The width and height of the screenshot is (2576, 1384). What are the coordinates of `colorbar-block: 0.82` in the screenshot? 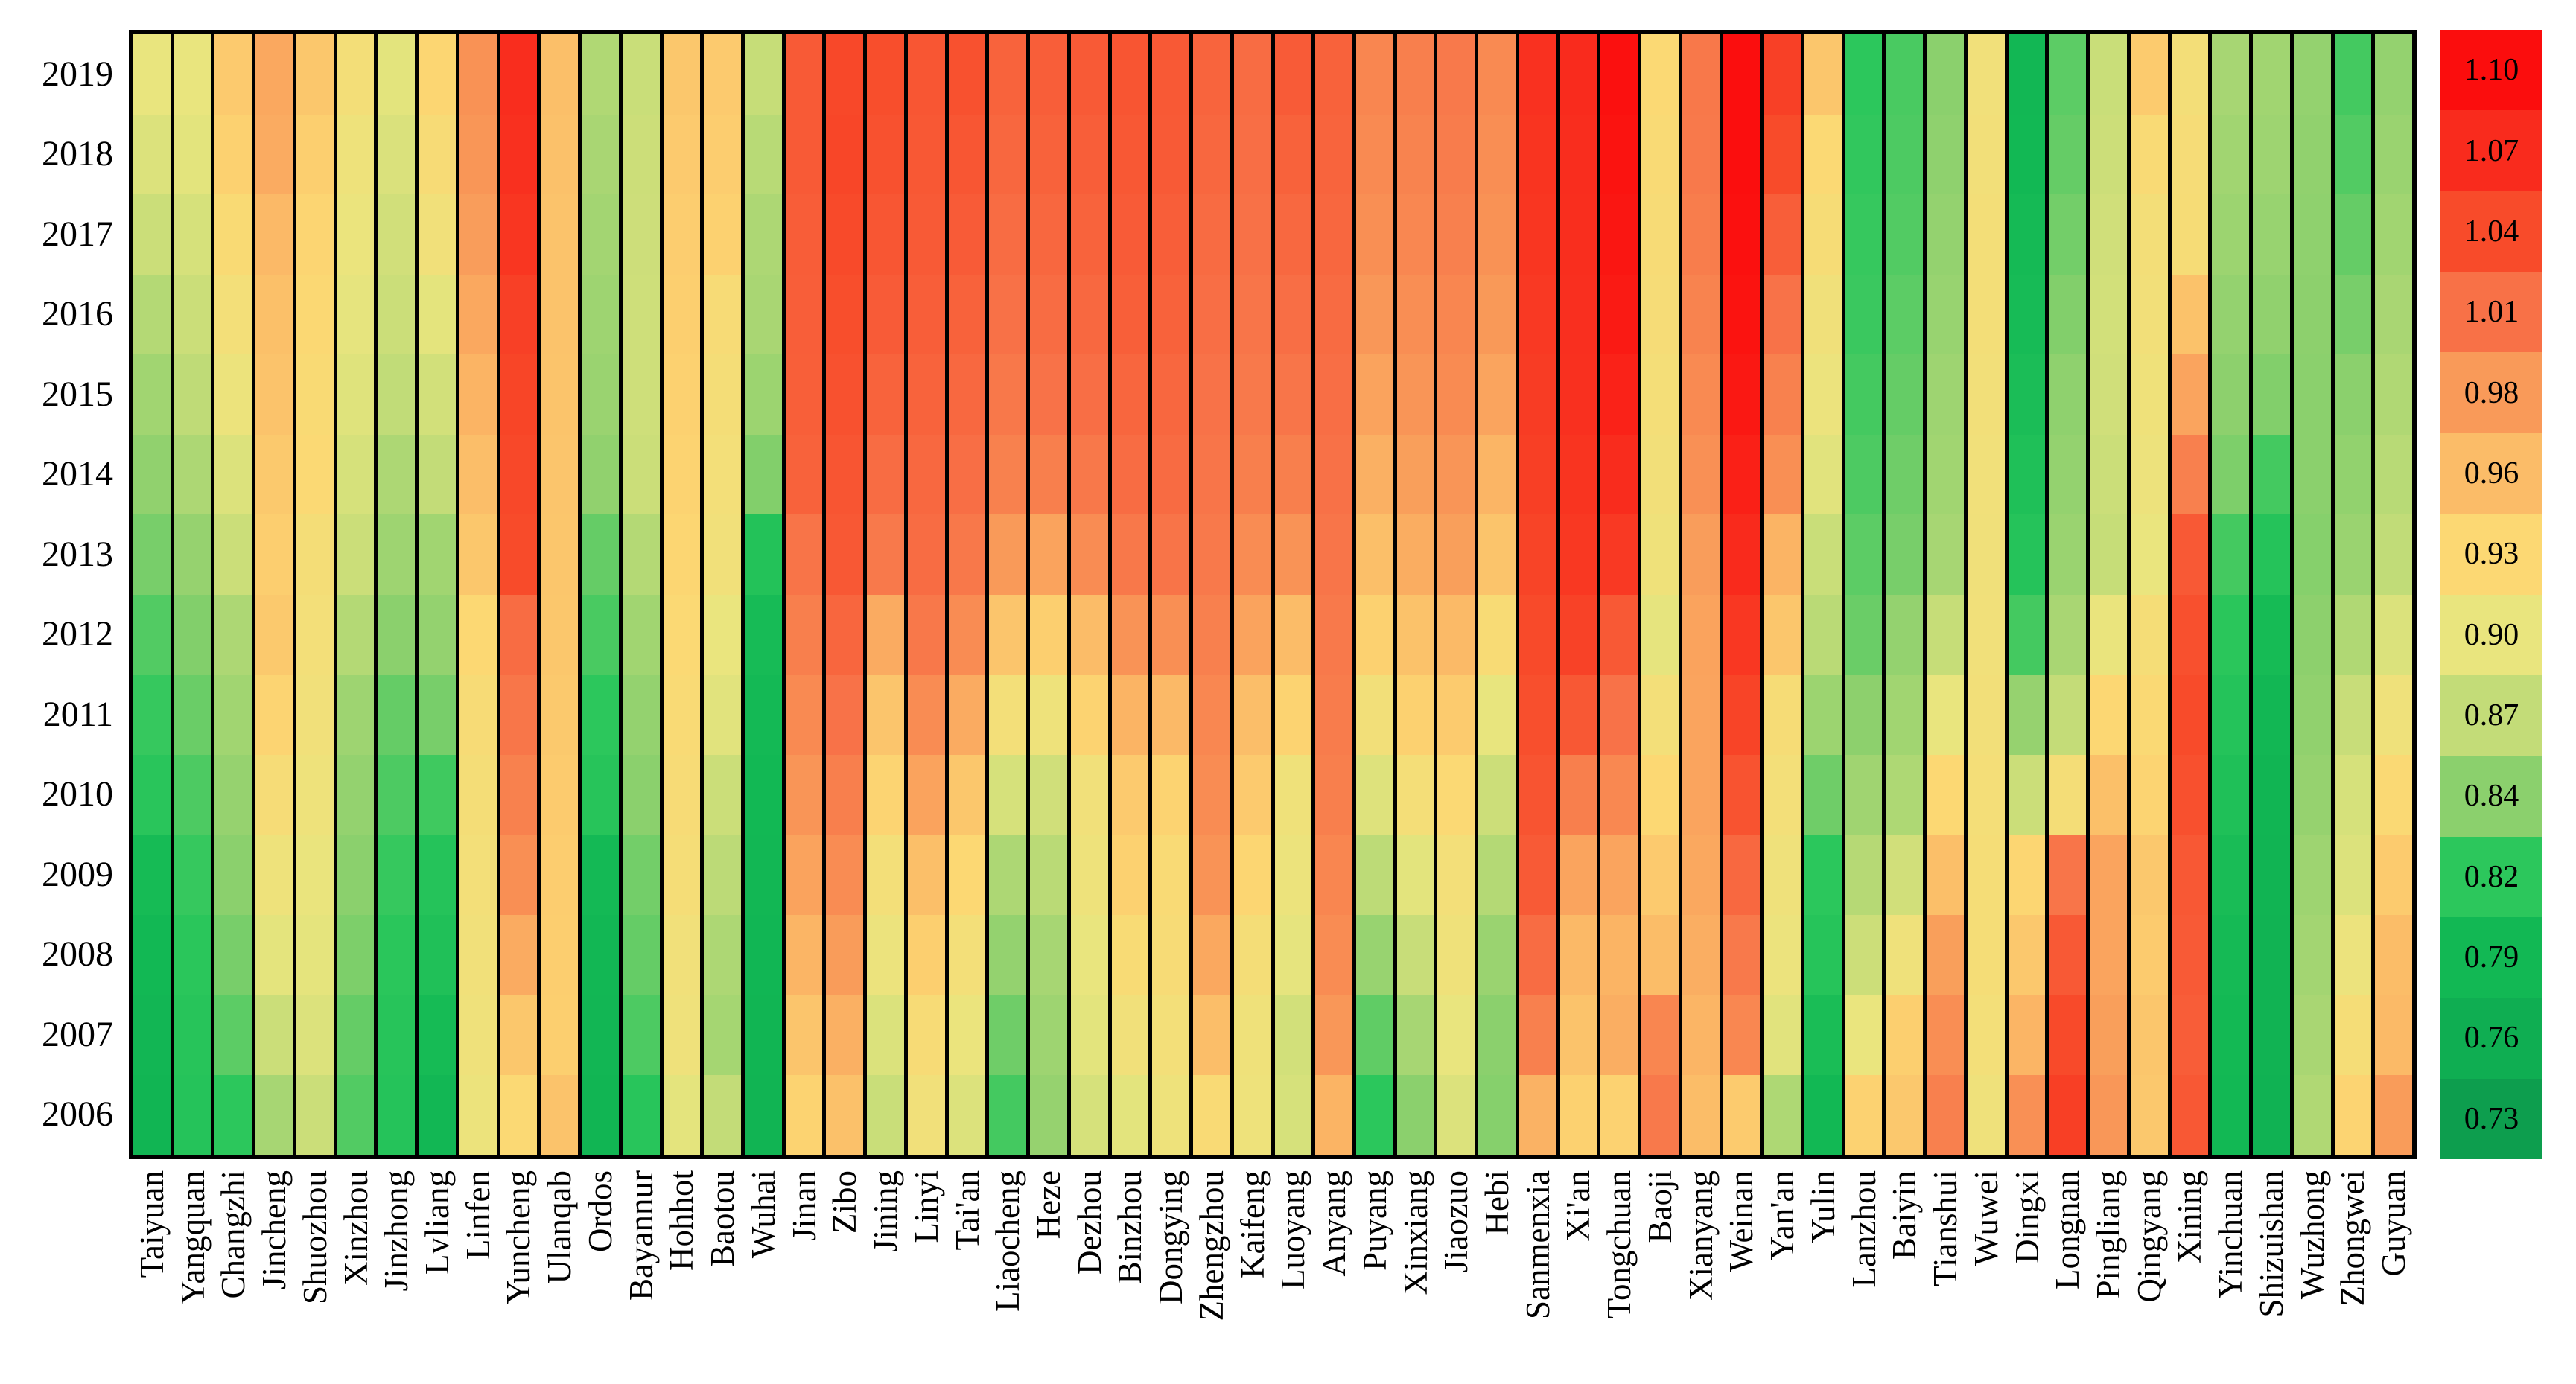 It's located at (2491, 877).